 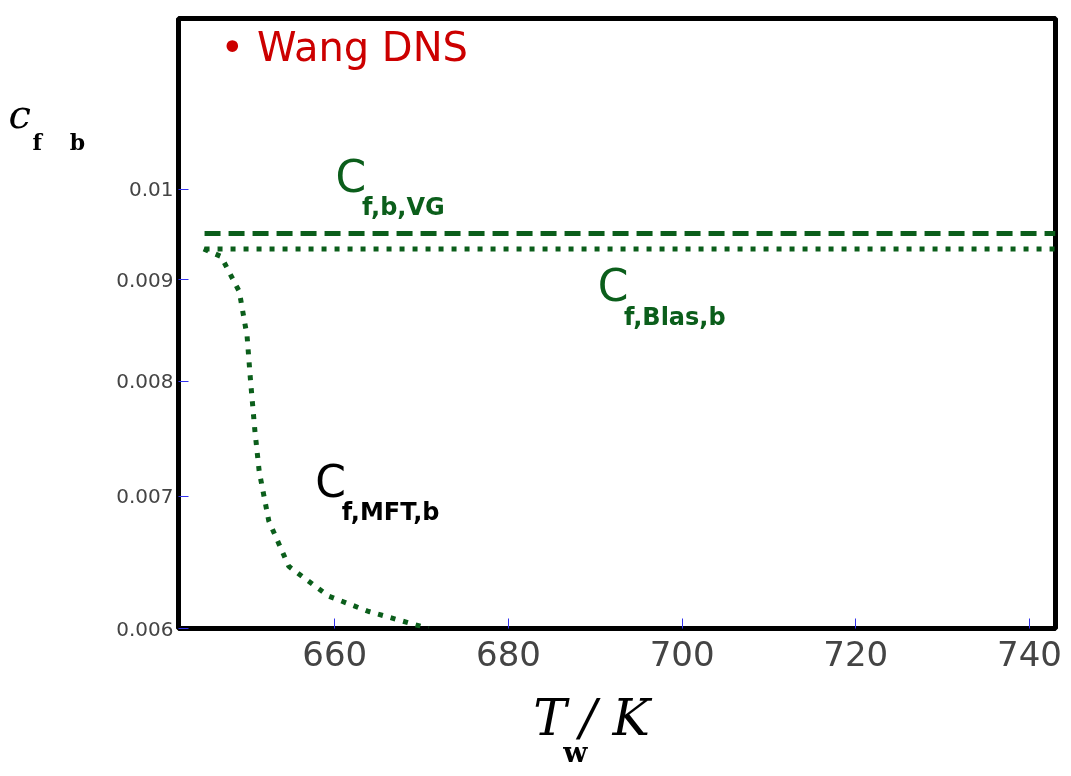 I want to click on x-tick-label: 700, so click(x=682, y=653).